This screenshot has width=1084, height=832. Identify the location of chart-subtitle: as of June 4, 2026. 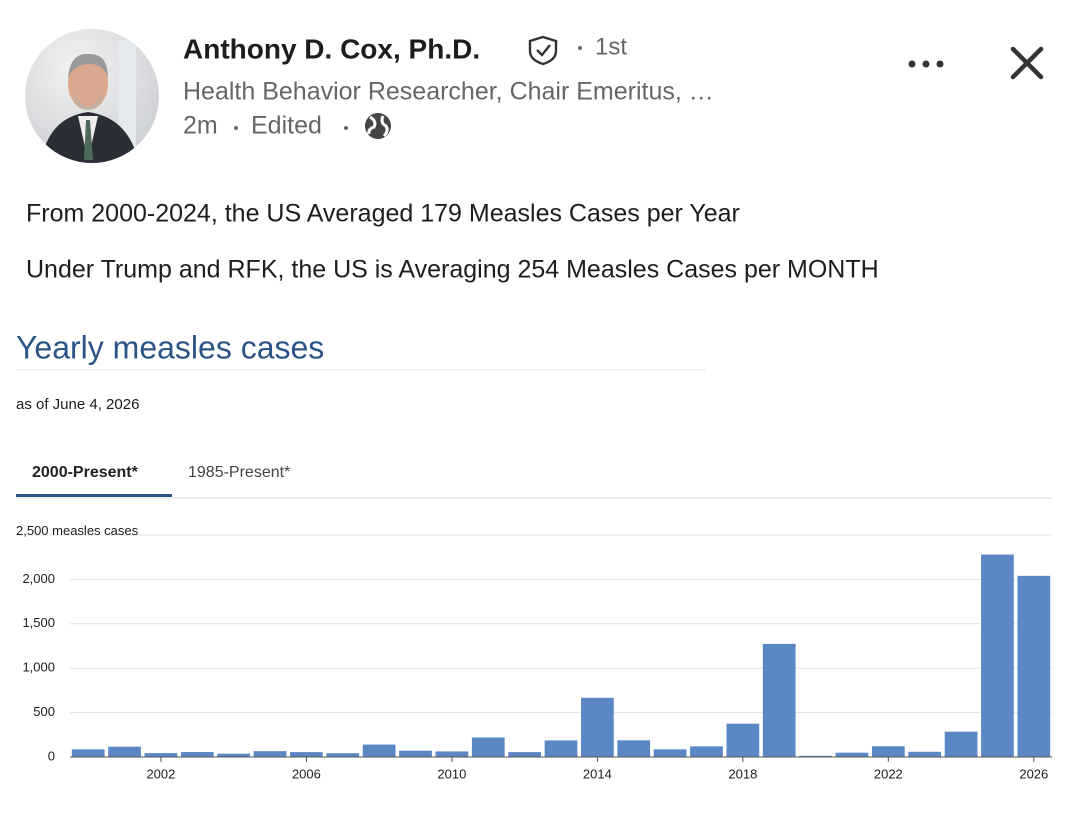
(77, 404).